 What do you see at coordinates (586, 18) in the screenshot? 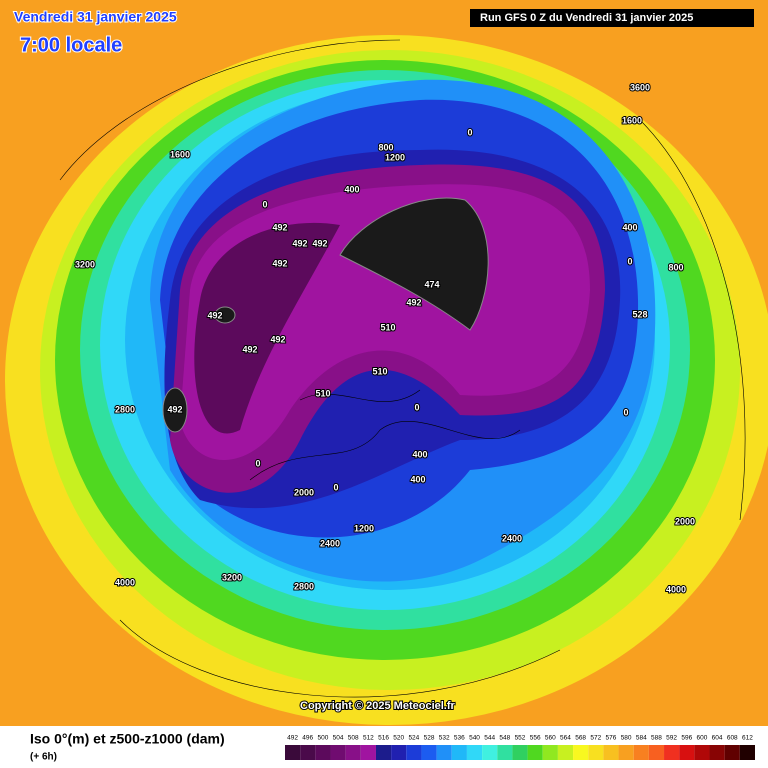
I see `run-label: Run GFS 0 Z du Vendredi 31 janvier 2025` at bounding box center [586, 18].